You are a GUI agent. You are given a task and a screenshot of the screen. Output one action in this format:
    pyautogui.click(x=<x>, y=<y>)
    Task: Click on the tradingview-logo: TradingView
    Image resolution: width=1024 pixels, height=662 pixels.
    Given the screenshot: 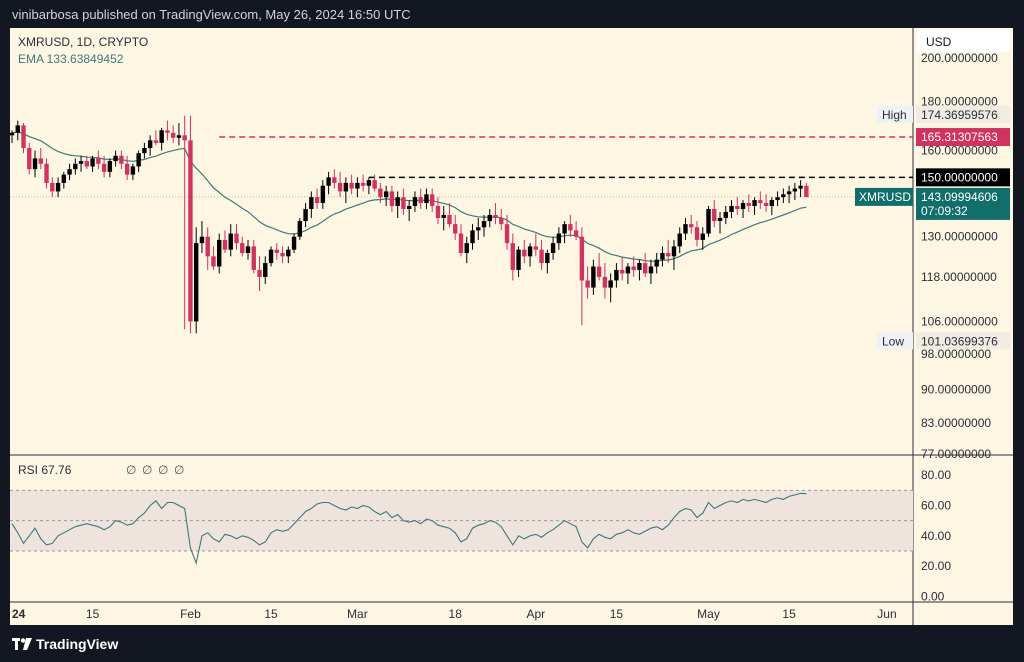 What is the action you would take?
    pyautogui.click(x=65, y=644)
    